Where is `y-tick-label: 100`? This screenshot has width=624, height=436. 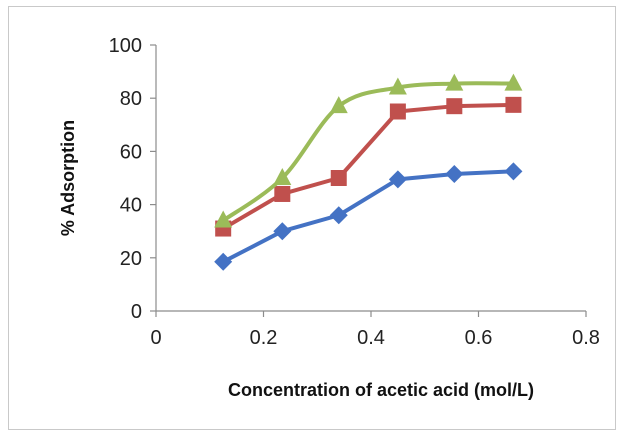
y-tick-label: 100 is located at coordinates (125, 46).